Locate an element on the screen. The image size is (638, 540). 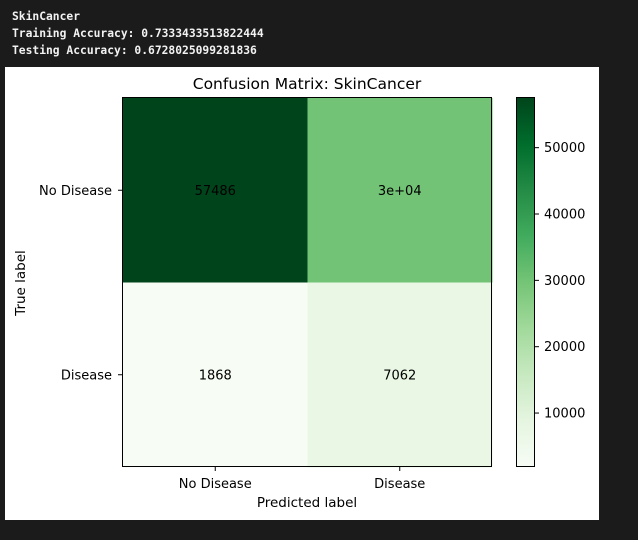
colorbar-tick-label: 50000 is located at coordinates (564, 148).